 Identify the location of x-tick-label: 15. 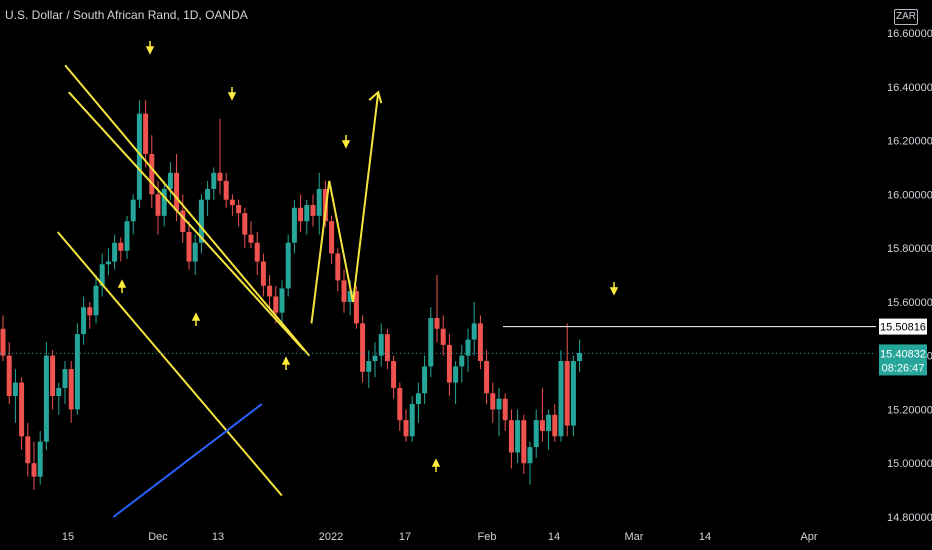
(68, 537).